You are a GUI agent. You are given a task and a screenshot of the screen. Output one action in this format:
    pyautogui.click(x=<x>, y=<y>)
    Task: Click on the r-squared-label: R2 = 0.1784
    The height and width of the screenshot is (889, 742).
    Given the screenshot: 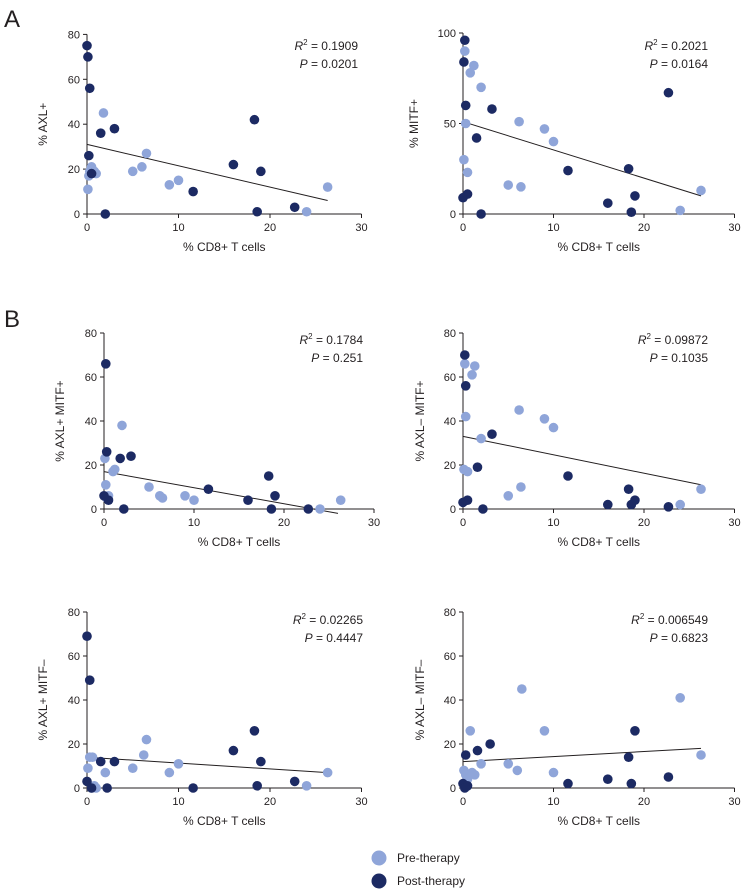 What is the action you would take?
    pyautogui.click(x=331, y=339)
    